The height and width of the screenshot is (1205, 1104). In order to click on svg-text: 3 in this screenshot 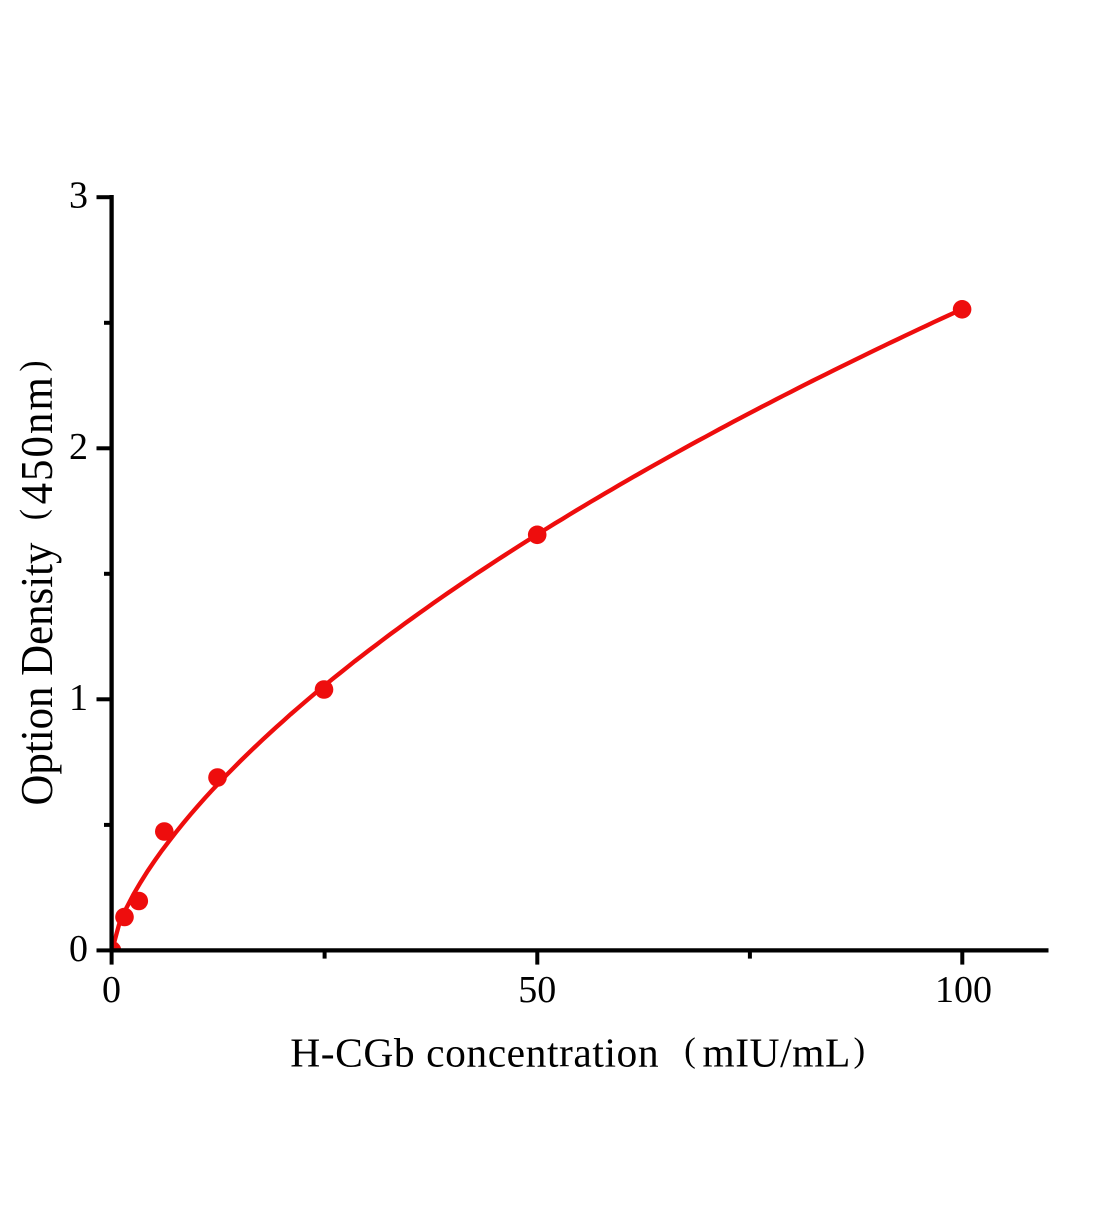, I will do `click(78, 196)`.